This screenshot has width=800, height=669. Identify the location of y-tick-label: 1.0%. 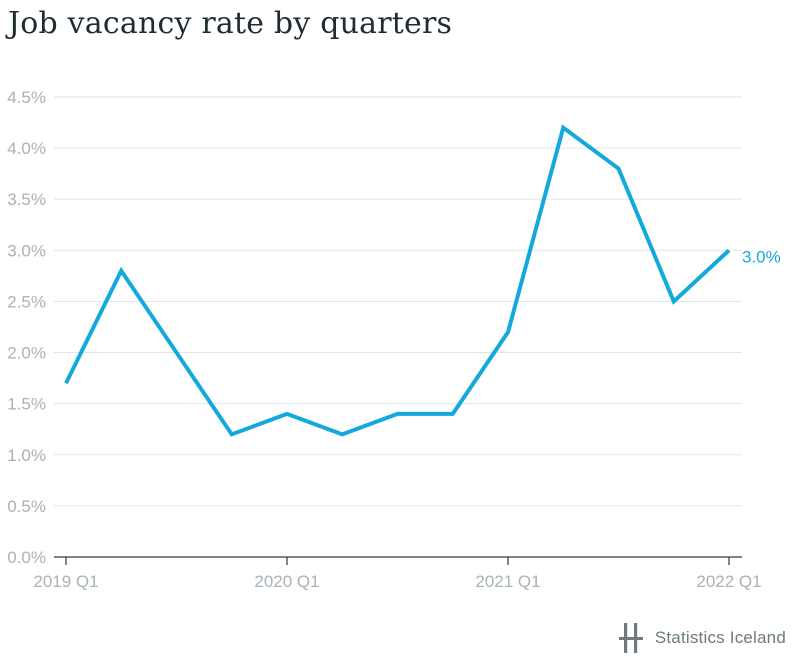
(26, 455).